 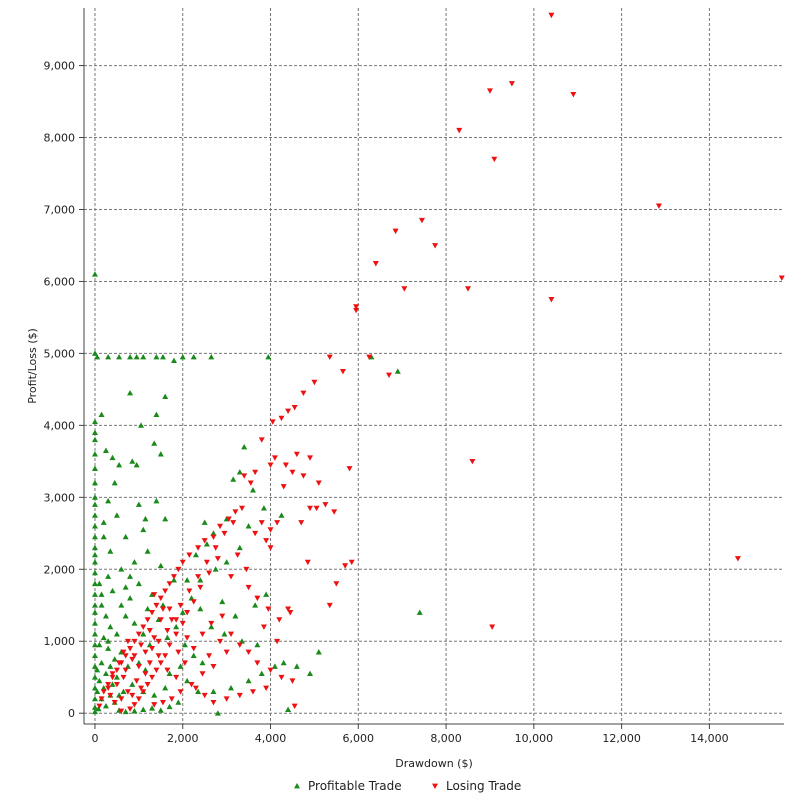 What do you see at coordinates (71, 713) in the screenshot?
I see `y-tick-label: 0` at bounding box center [71, 713].